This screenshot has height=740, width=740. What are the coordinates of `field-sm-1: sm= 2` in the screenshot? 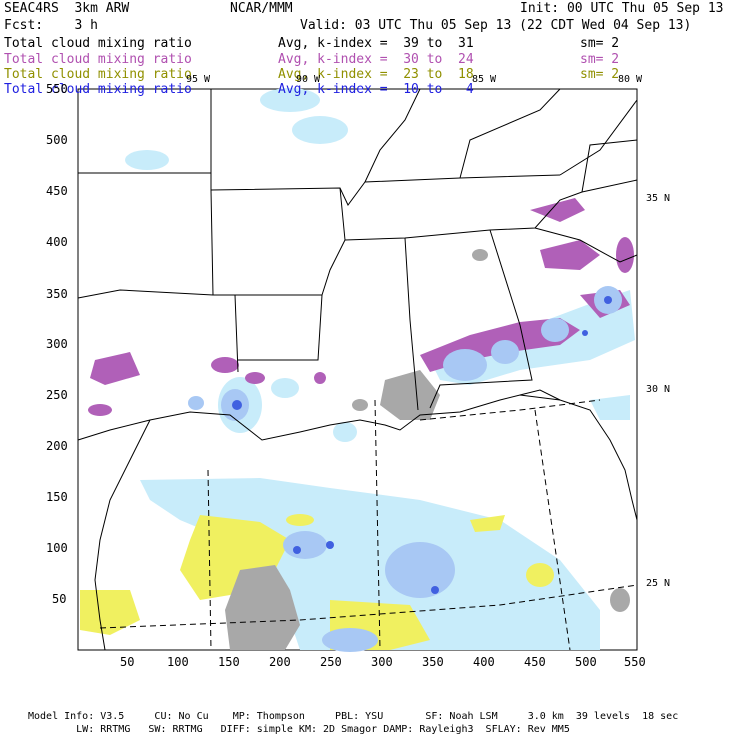 It's located at (600, 43).